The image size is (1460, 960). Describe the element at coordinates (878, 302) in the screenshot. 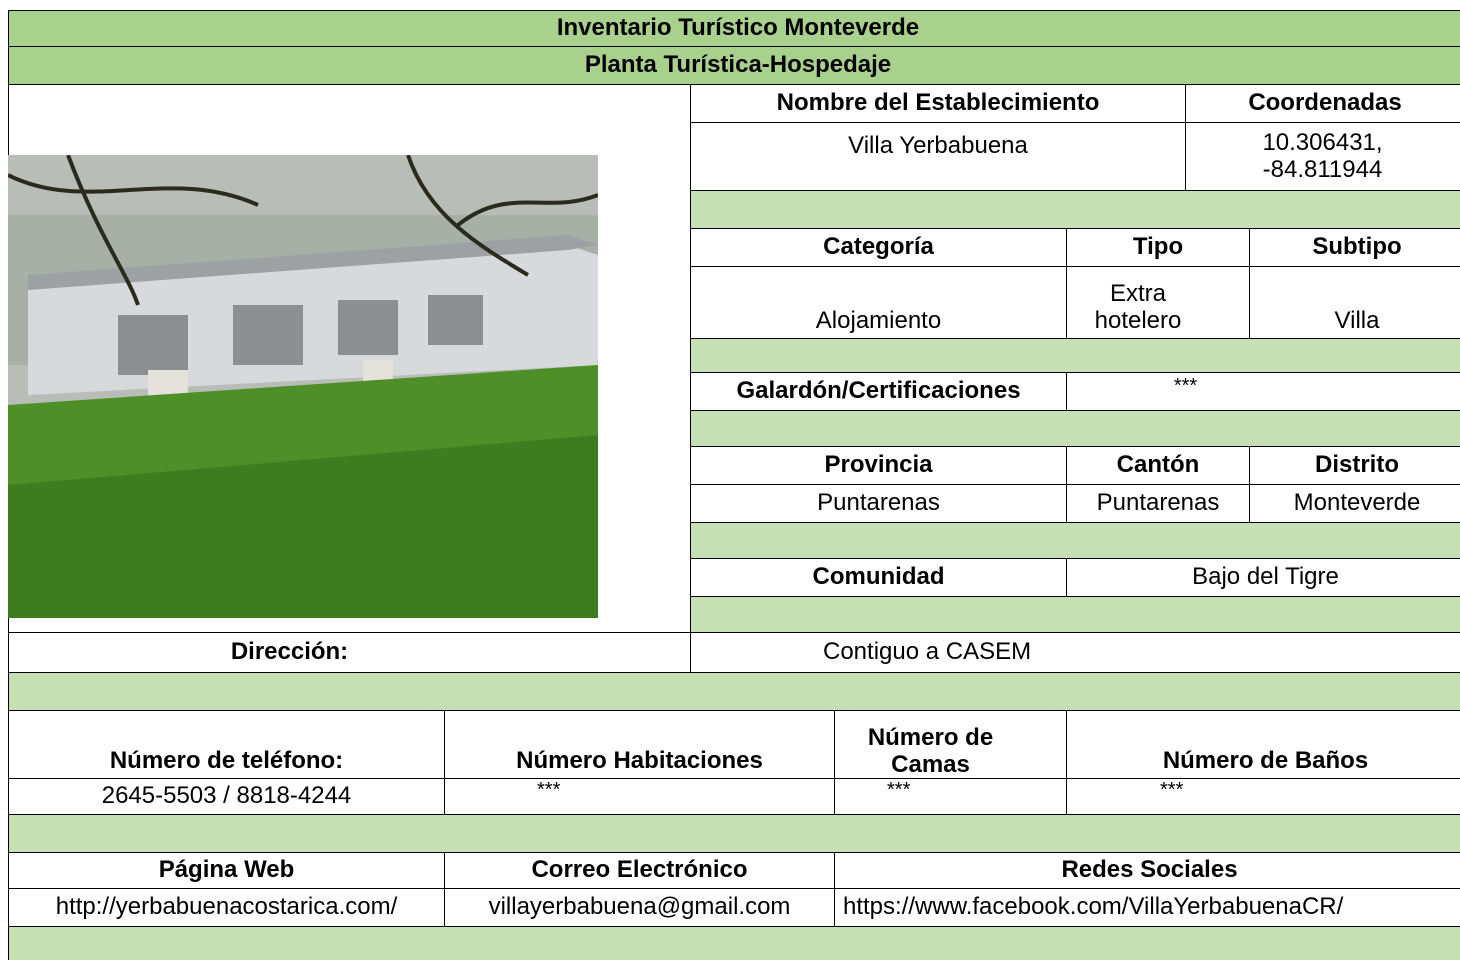

I see `category-value: Alojamiento` at that location.